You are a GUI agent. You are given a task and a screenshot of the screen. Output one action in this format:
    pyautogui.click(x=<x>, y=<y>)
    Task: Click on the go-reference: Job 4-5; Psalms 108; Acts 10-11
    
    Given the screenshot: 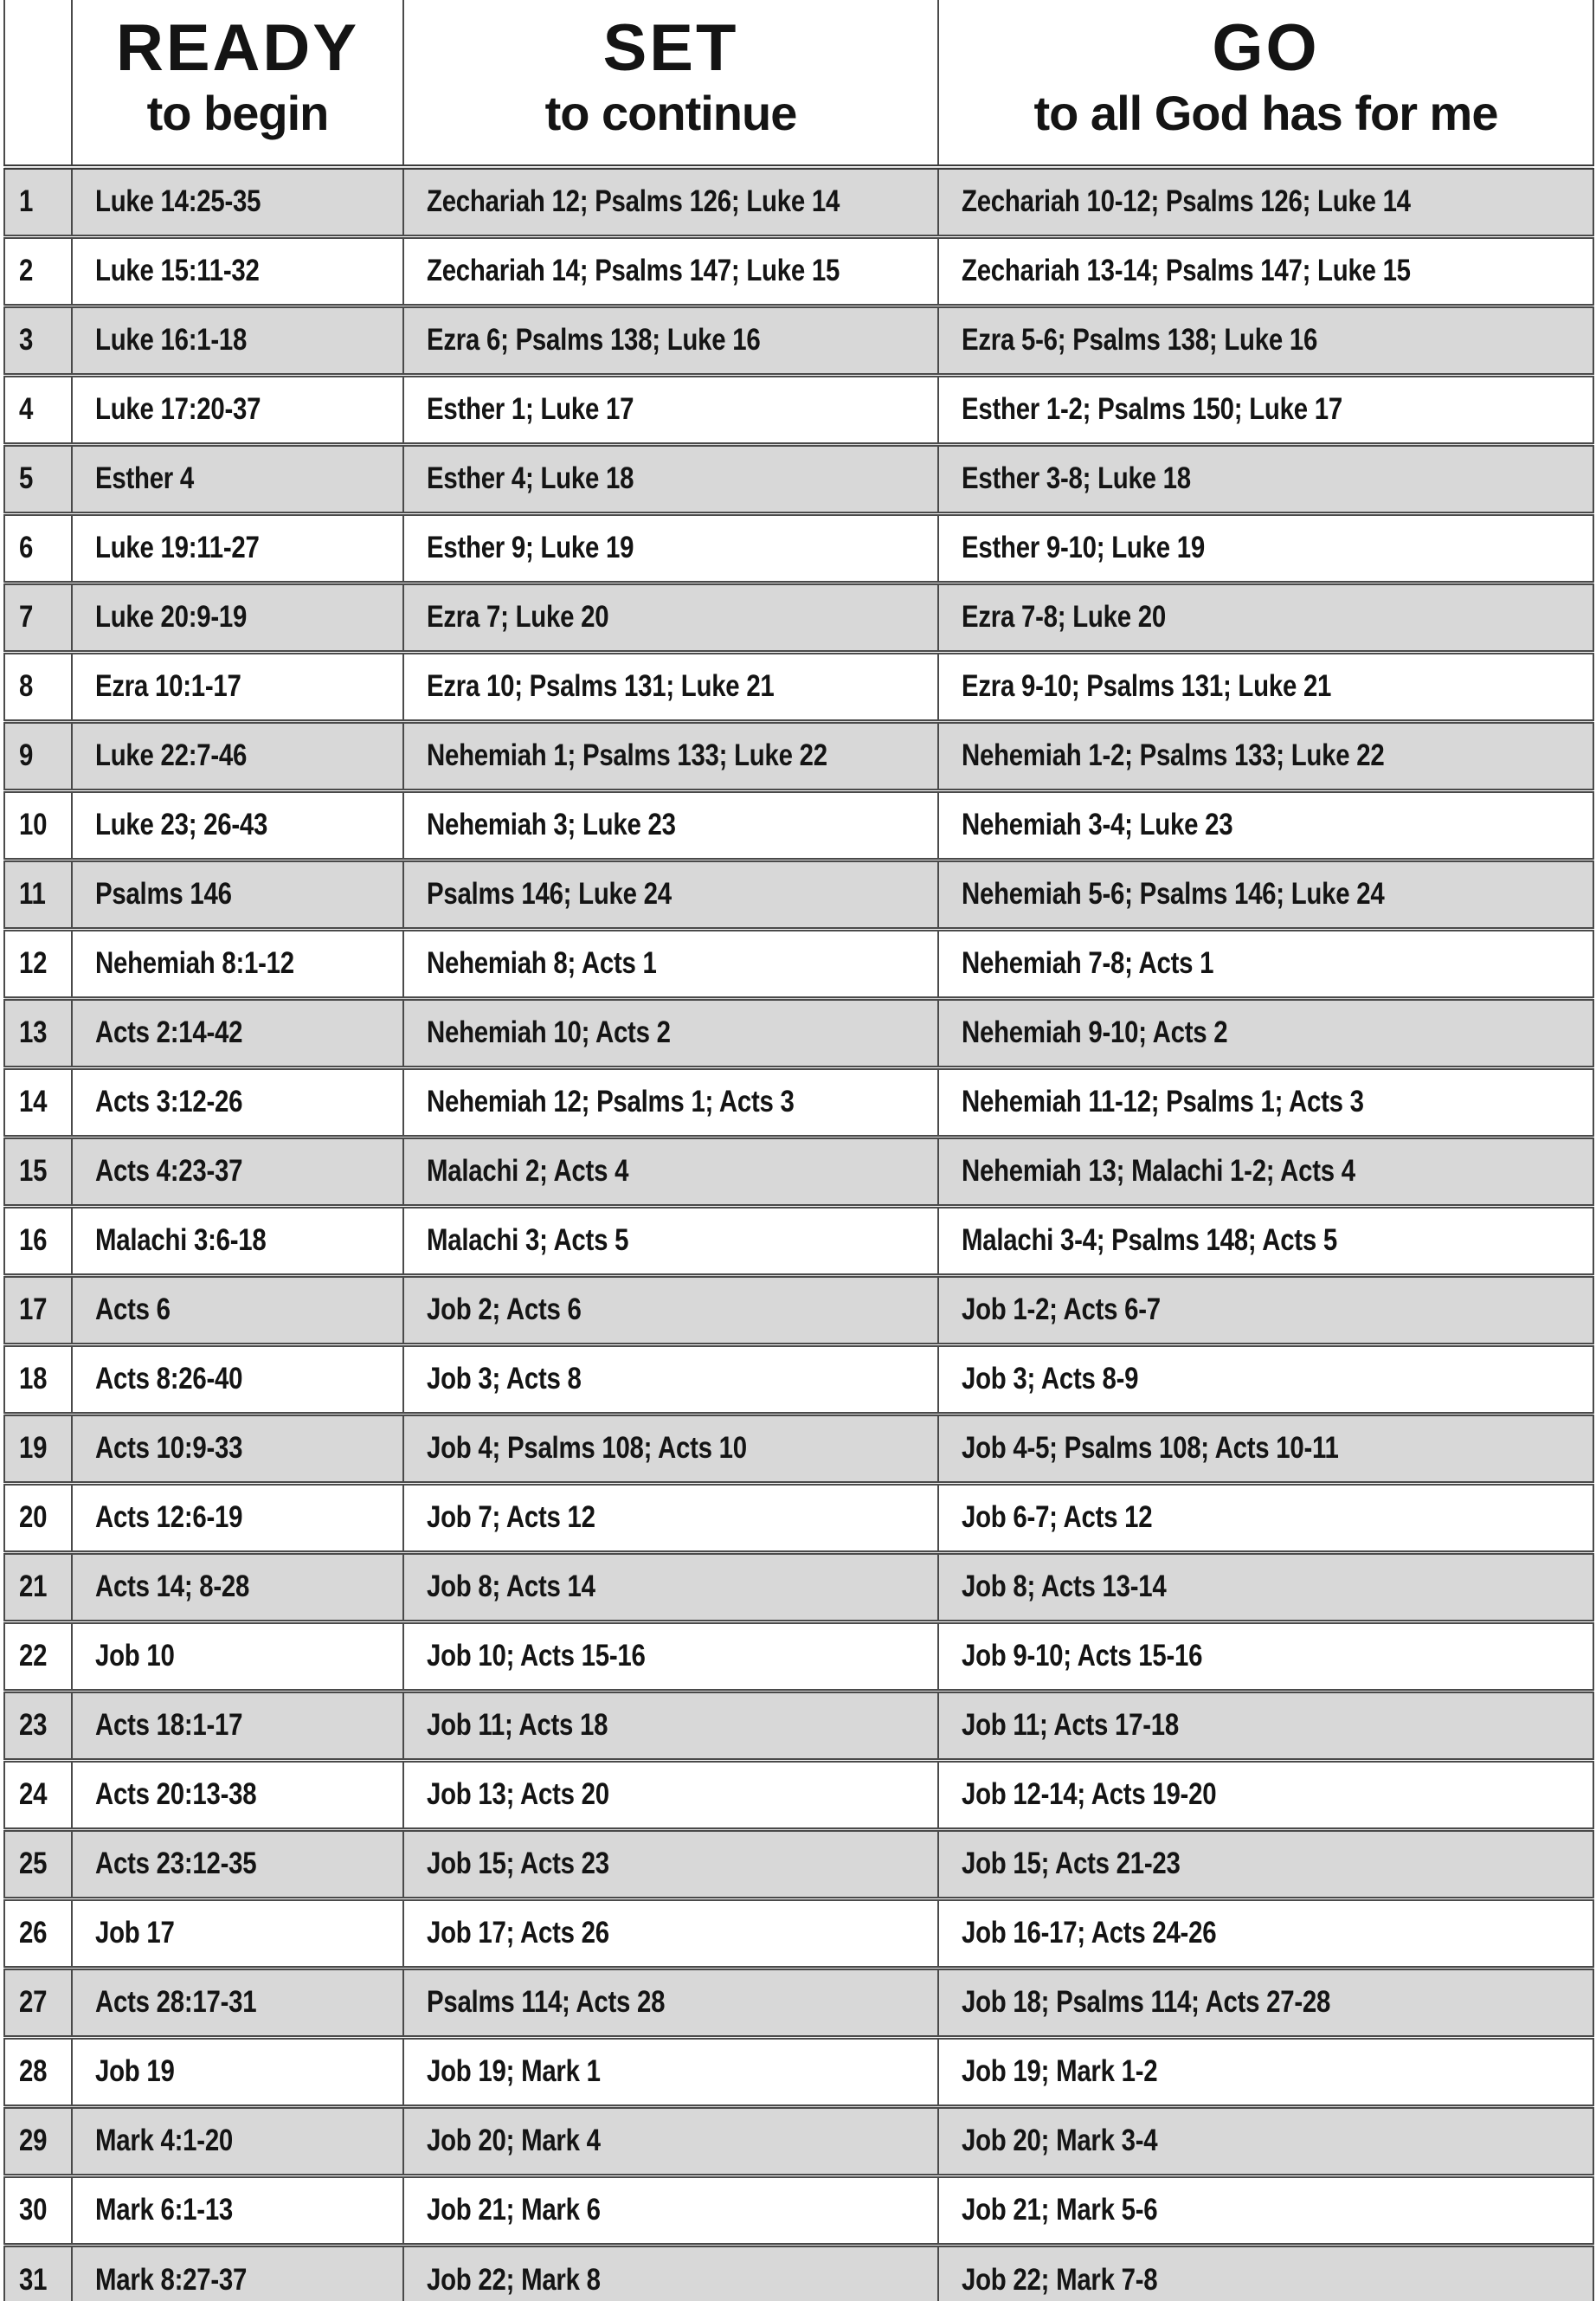 What is the action you would take?
    pyautogui.click(x=1150, y=1448)
    